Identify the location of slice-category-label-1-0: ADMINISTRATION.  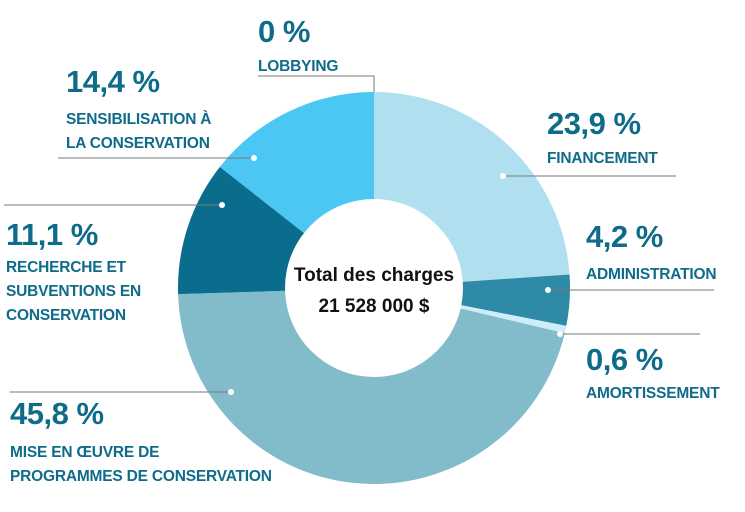
(651, 274).